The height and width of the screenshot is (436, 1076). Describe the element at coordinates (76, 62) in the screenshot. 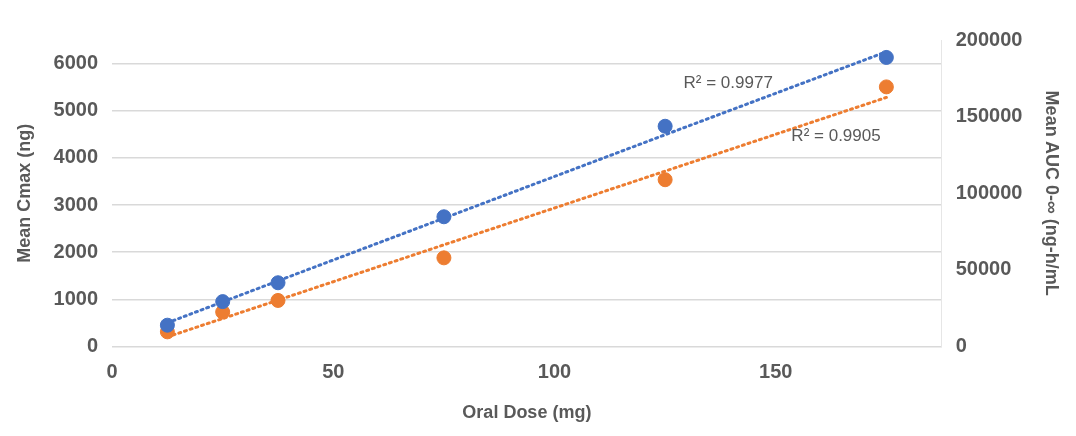

I see `y-tick-label: 6000` at that location.